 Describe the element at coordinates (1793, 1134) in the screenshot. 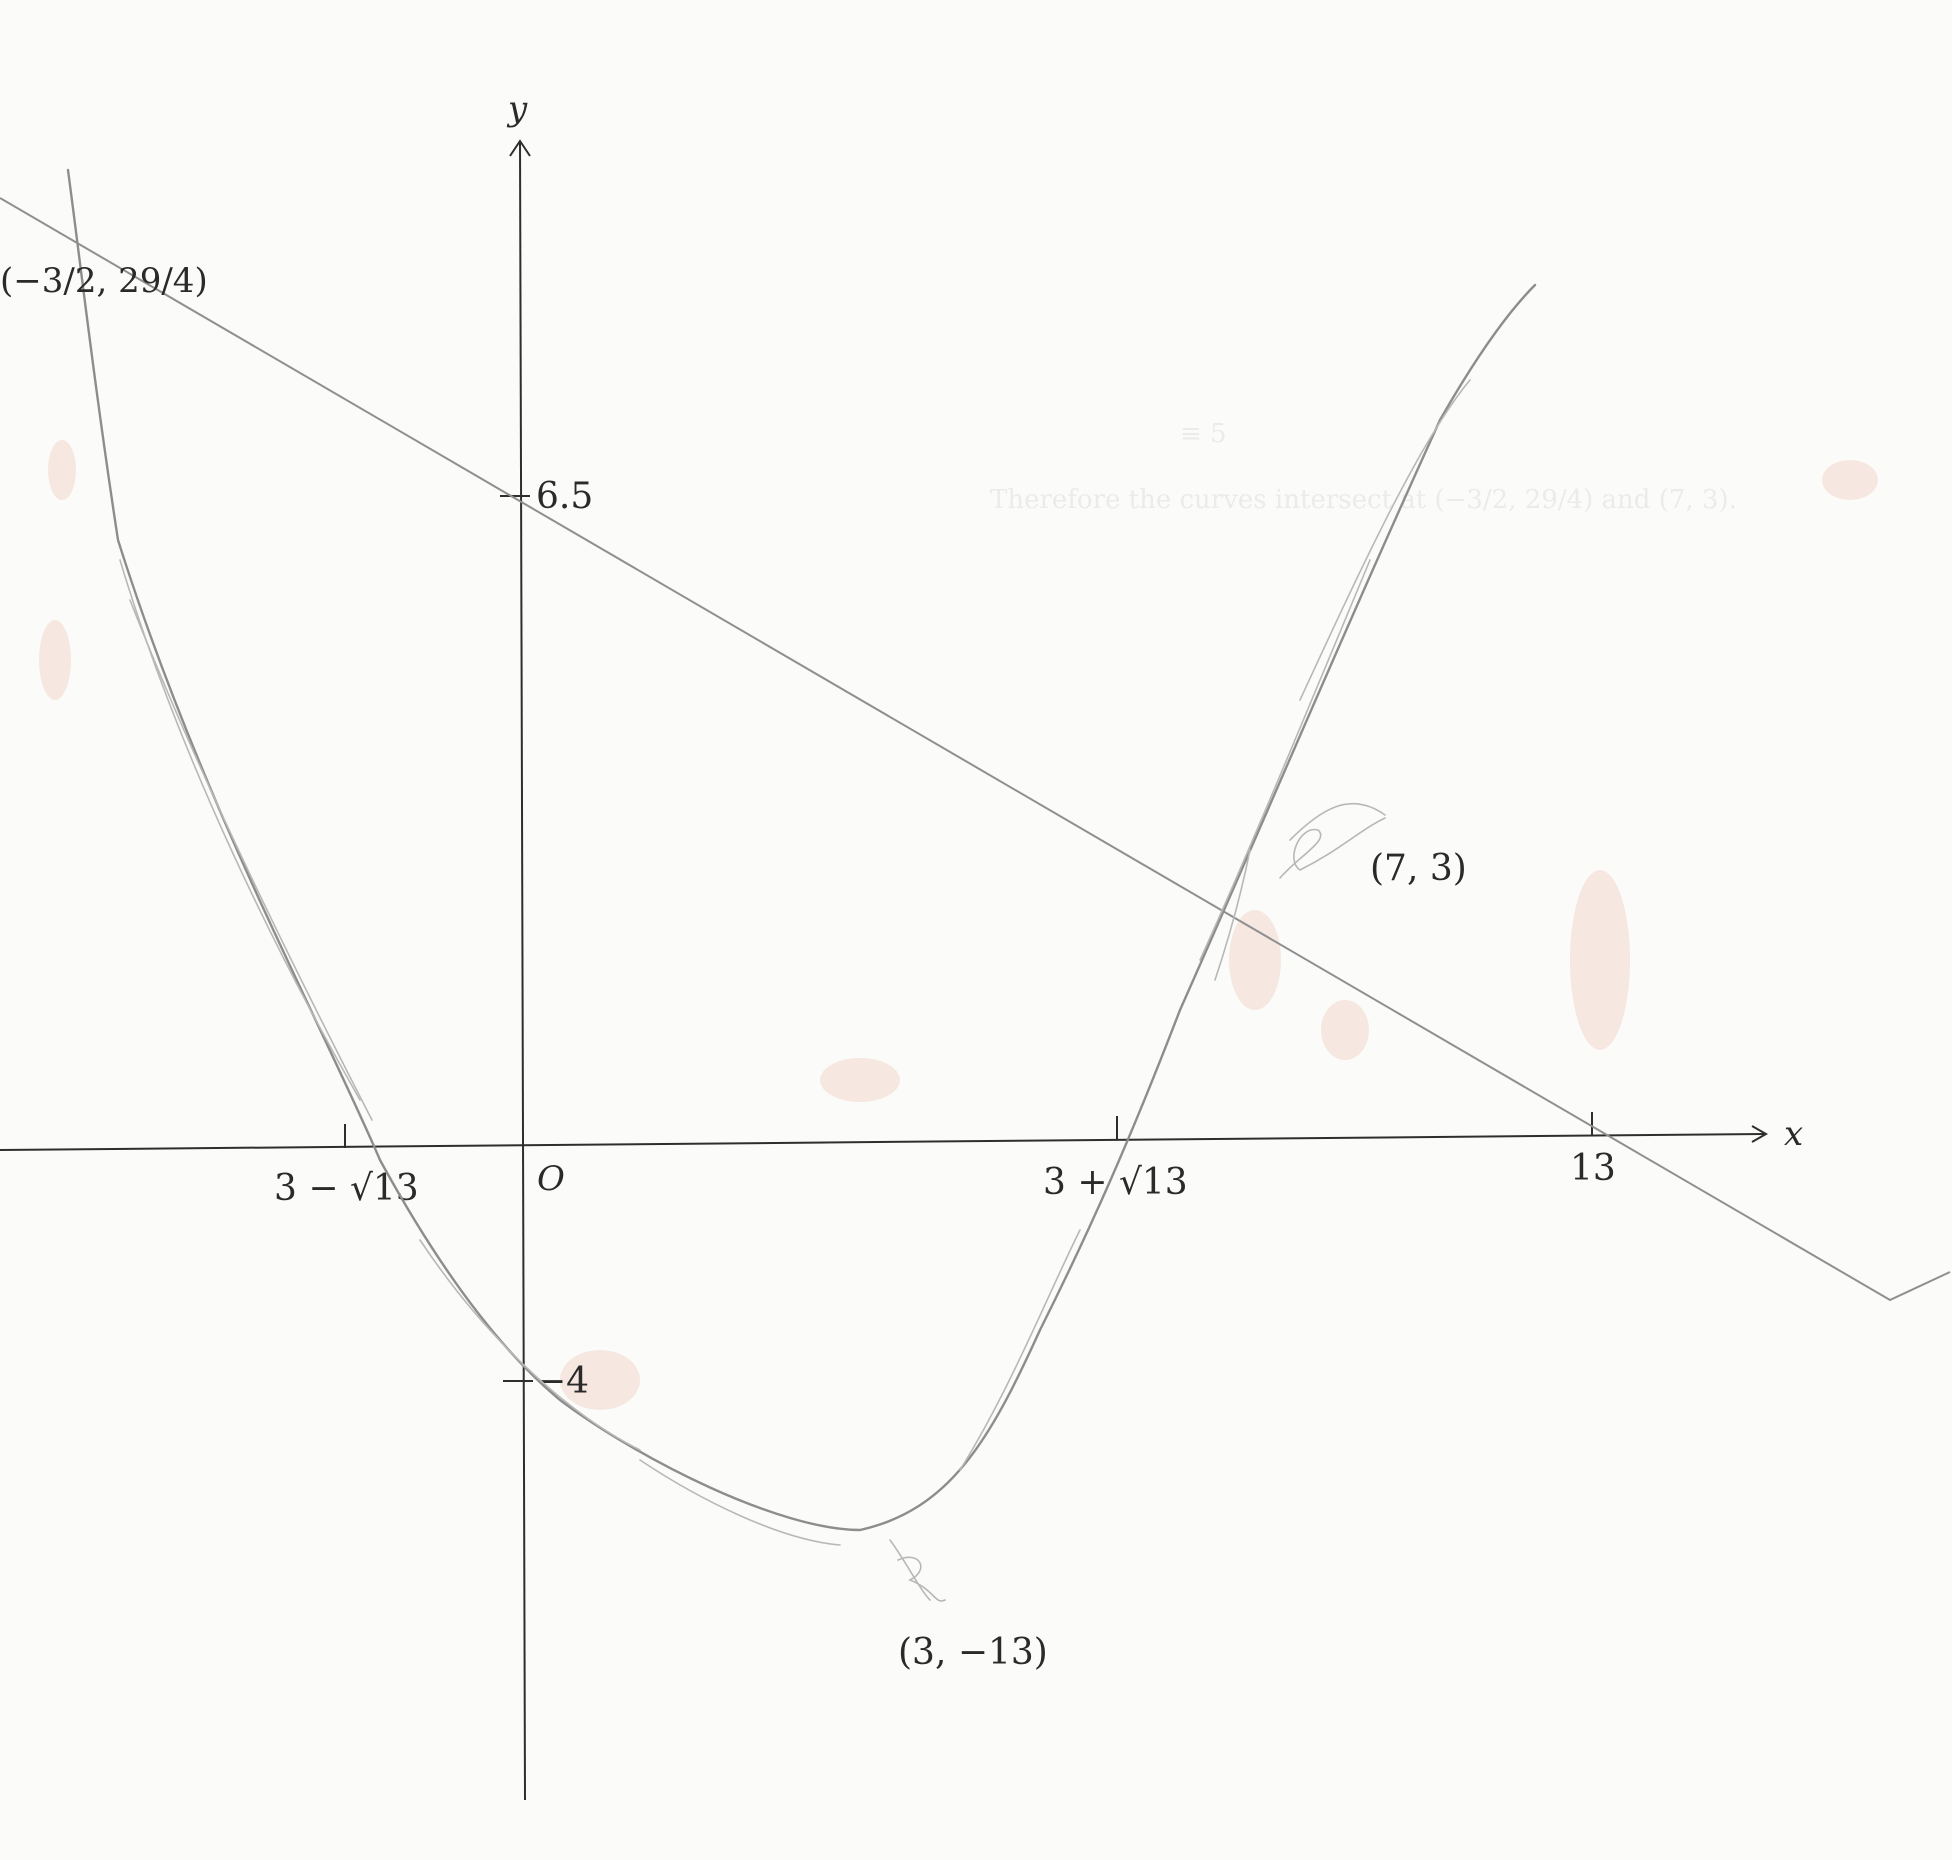

I see `x-axis-label: x` at that location.